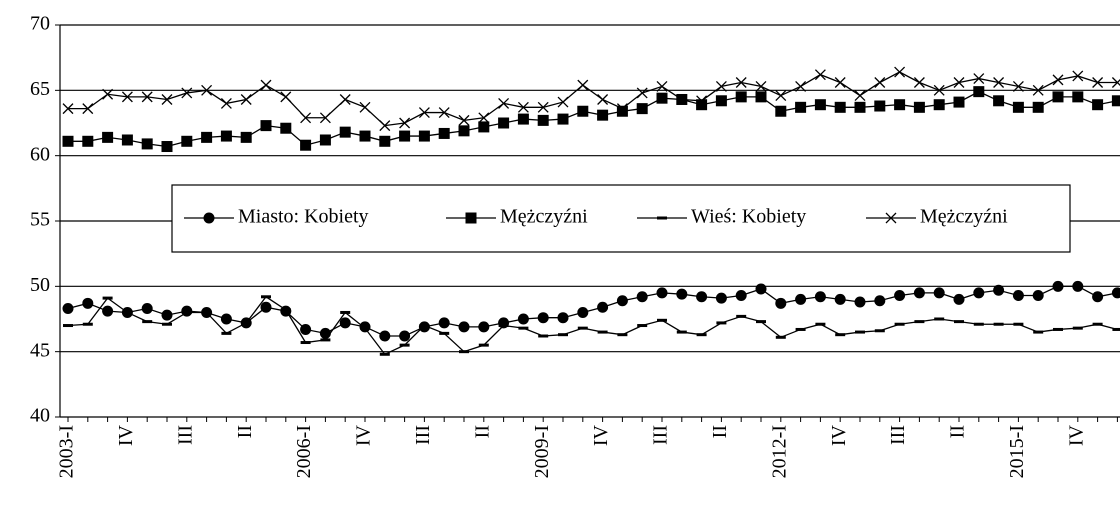 Image resolution: width=1120 pixels, height=509 pixels. Describe the element at coordinates (303, 217) in the screenshot. I see `legend-label: Miasto: Kobiety` at that location.